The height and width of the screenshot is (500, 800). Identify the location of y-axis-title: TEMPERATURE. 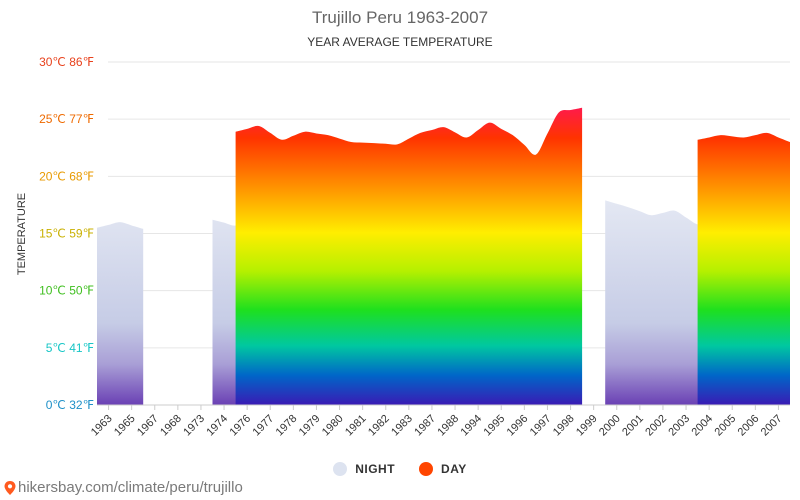
(22, 234).